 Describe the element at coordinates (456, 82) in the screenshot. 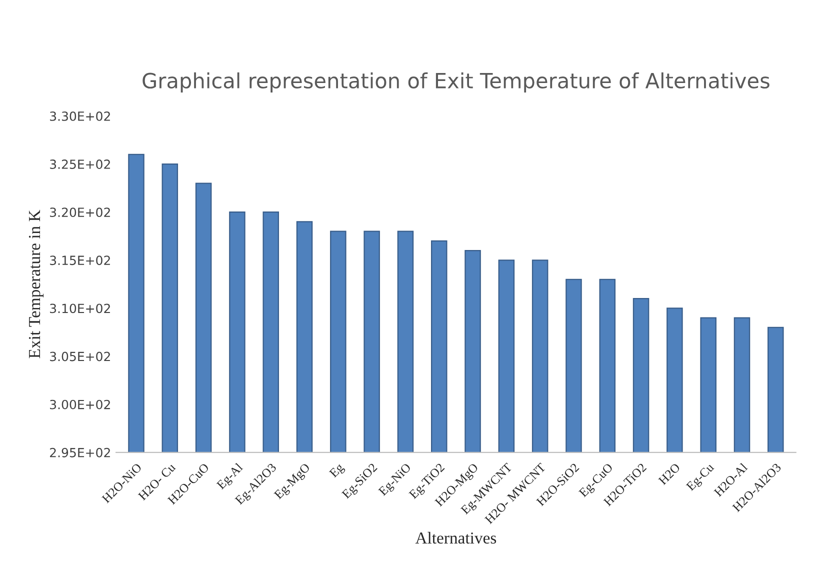

I see `chart-title: Graphical representation of Exit Temperature of Alternatives` at that location.